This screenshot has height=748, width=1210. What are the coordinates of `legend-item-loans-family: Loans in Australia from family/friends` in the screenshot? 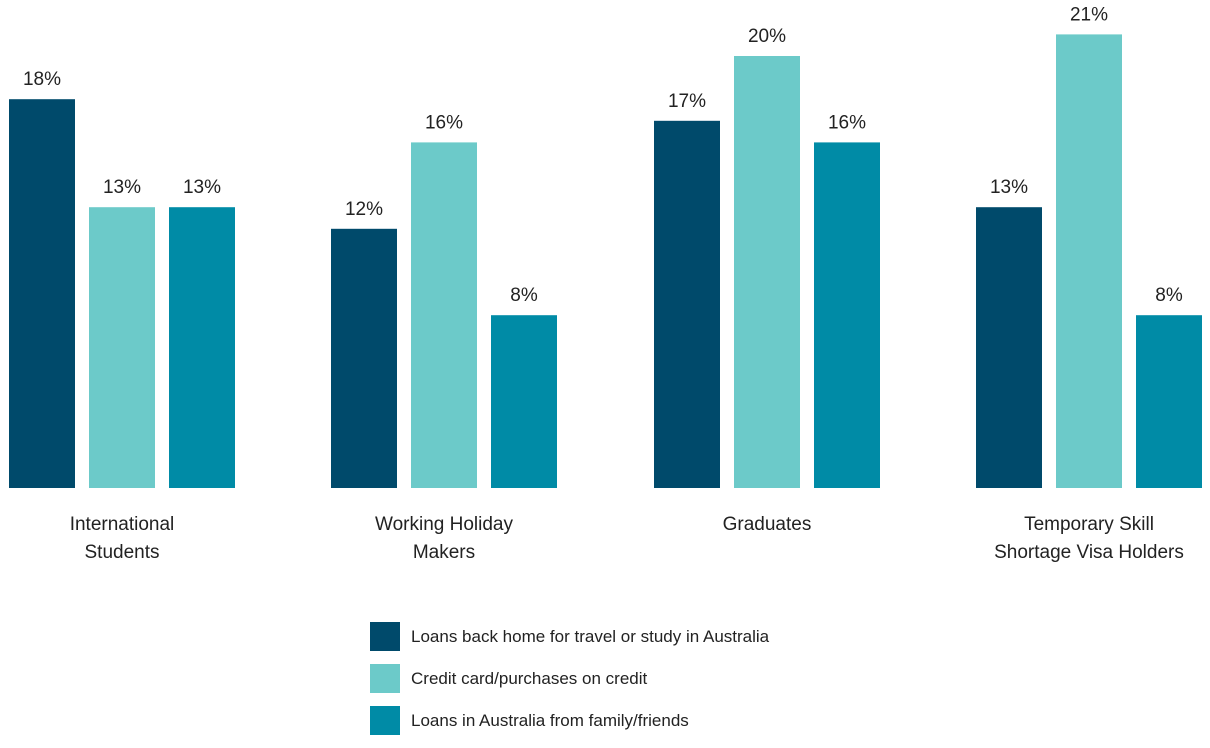 It's located at (569, 720).